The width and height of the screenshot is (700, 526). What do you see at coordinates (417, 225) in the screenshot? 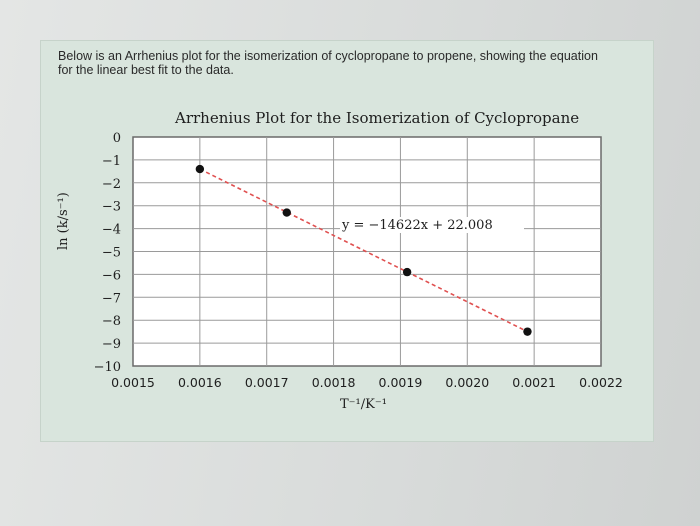
I see `fit-equation-label: y = −14622x + 22.008` at bounding box center [417, 225].